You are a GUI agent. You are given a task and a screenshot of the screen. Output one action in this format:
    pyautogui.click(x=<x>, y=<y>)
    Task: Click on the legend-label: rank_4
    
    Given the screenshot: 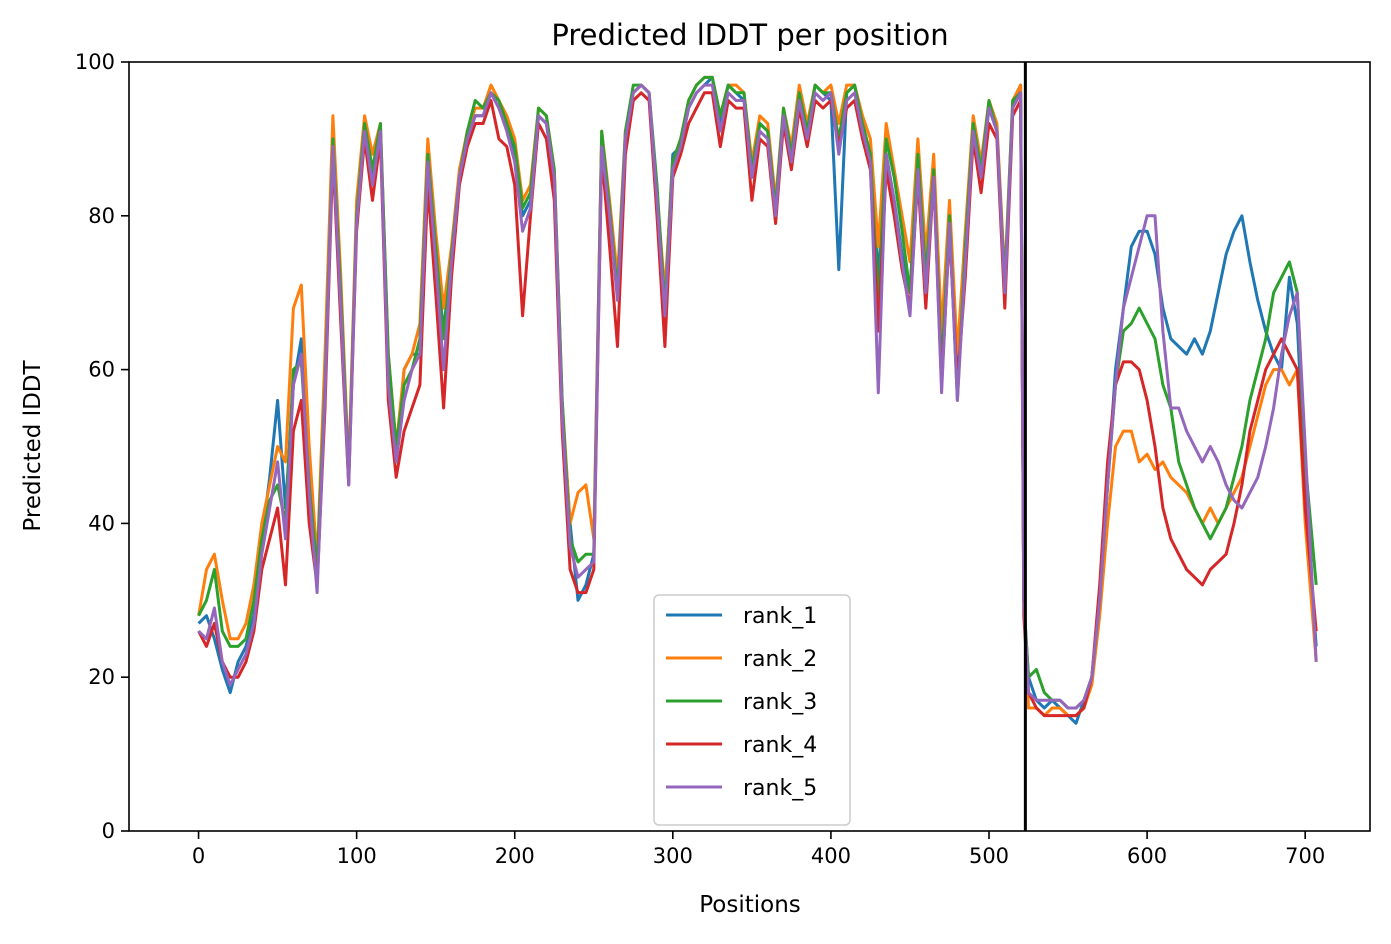 What is the action you would take?
    pyautogui.click(x=780, y=745)
    